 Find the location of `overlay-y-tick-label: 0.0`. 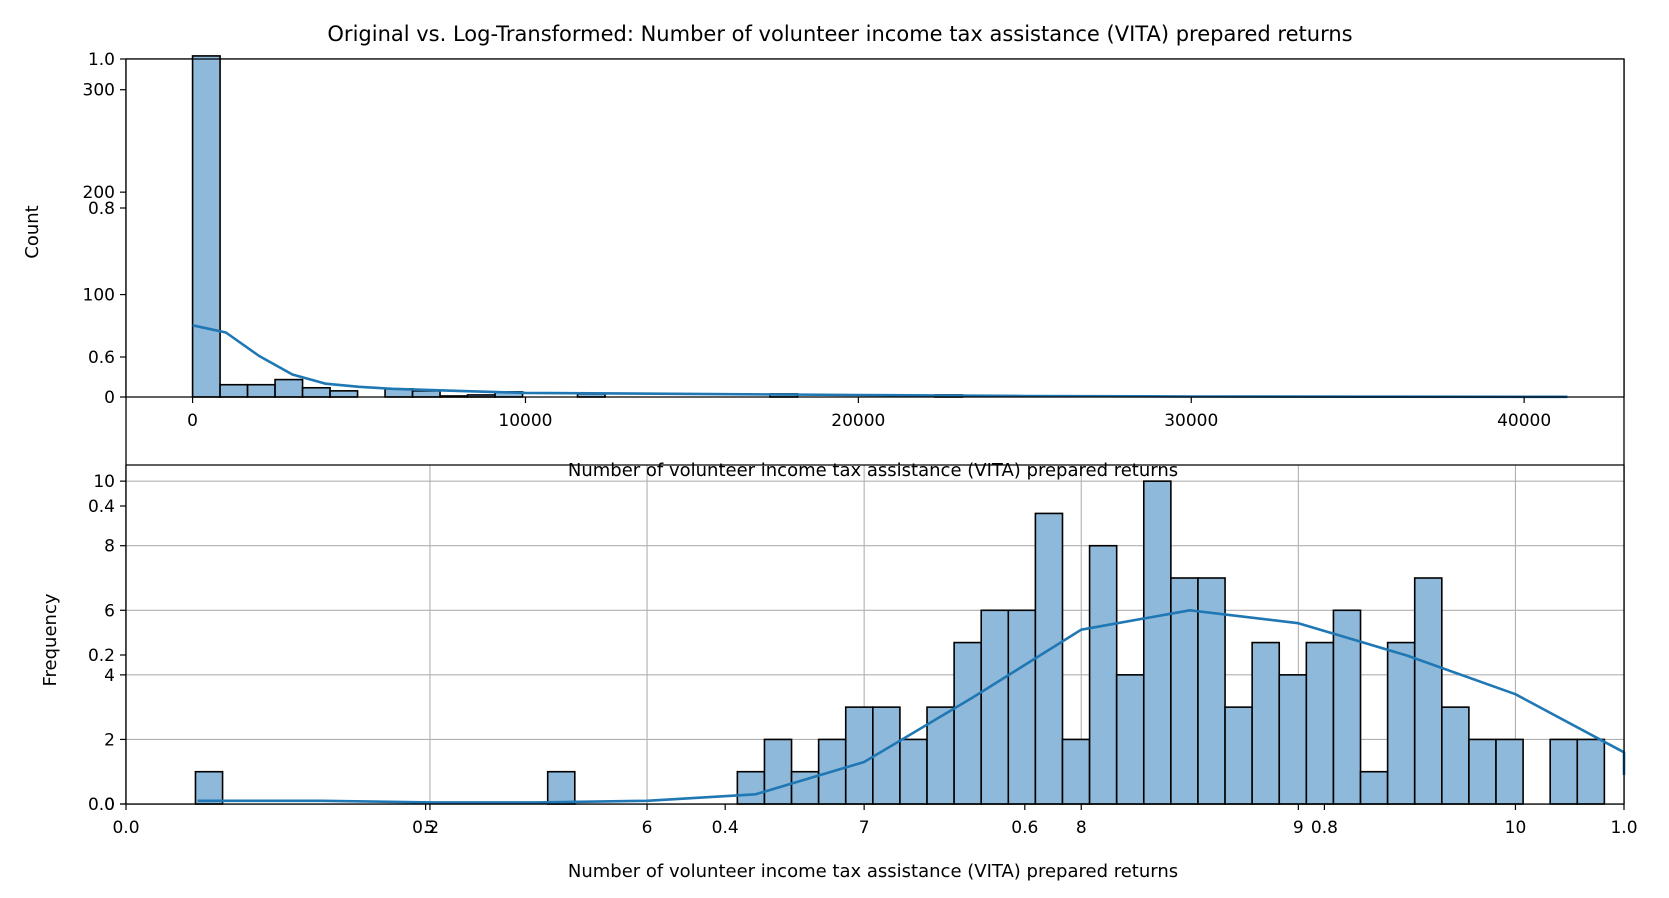

overlay-y-tick-label: 0.0 is located at coordinates (101, 805).